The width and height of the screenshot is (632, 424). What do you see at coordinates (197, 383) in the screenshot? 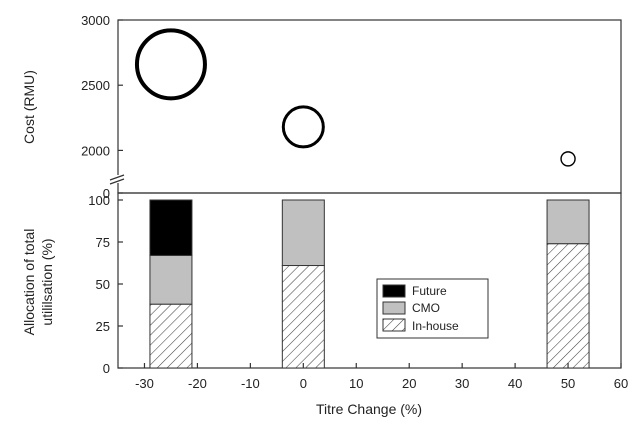
I see `x-tick-label: -20` at bounding box center [197, 383].